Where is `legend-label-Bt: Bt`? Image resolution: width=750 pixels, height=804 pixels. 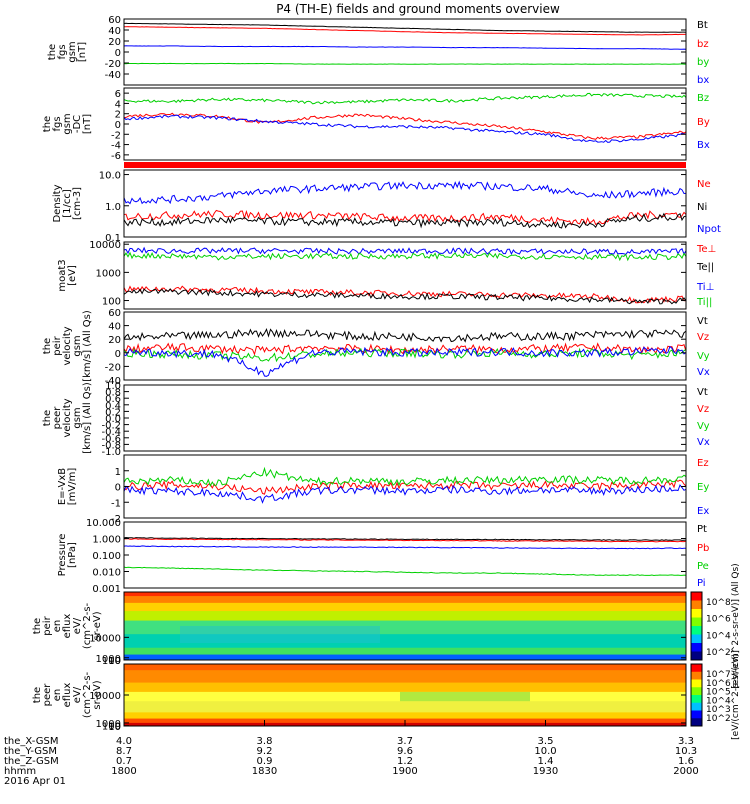 legend-label-Bt: Bt is located at coordinates (702, 25).